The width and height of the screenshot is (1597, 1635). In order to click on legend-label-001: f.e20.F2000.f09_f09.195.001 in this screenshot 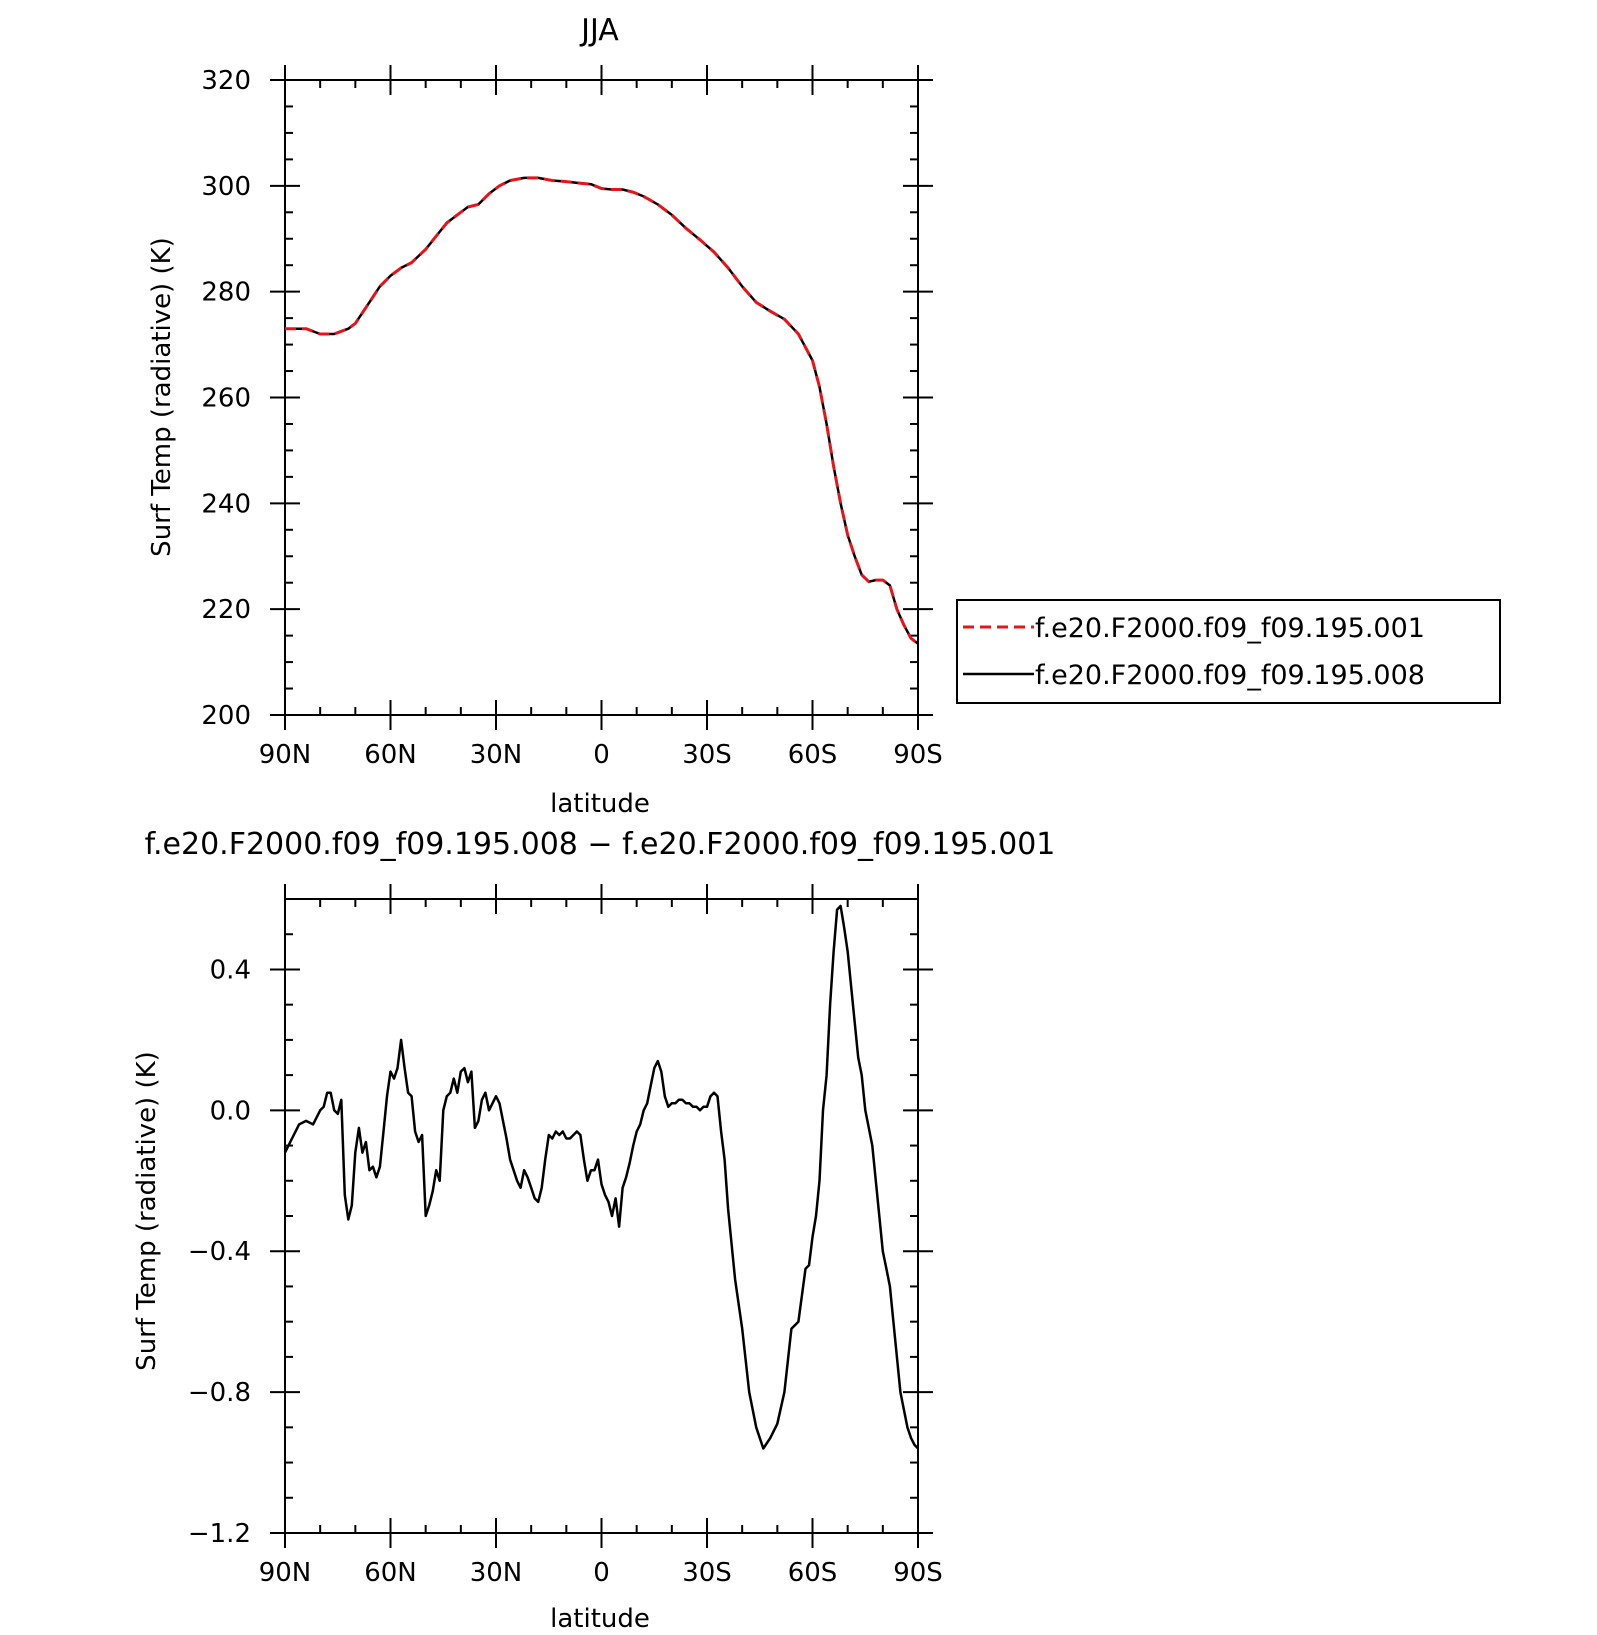, I will do `click(1230, 628)`.